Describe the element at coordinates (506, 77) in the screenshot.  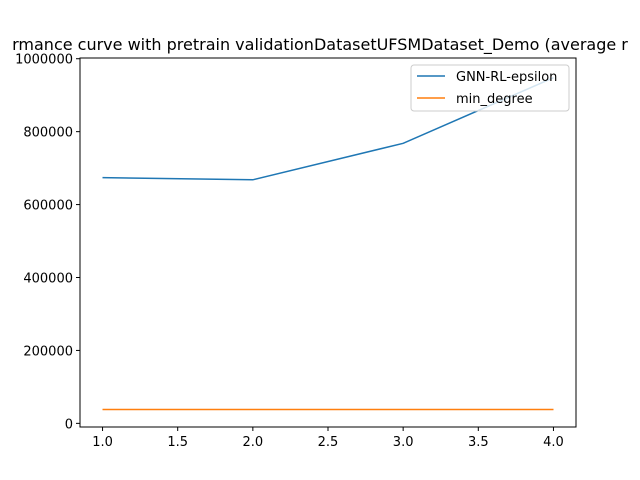
I see `legend-label-gnn-rl-epsilon: GNN-RL-epsilon` at that location.